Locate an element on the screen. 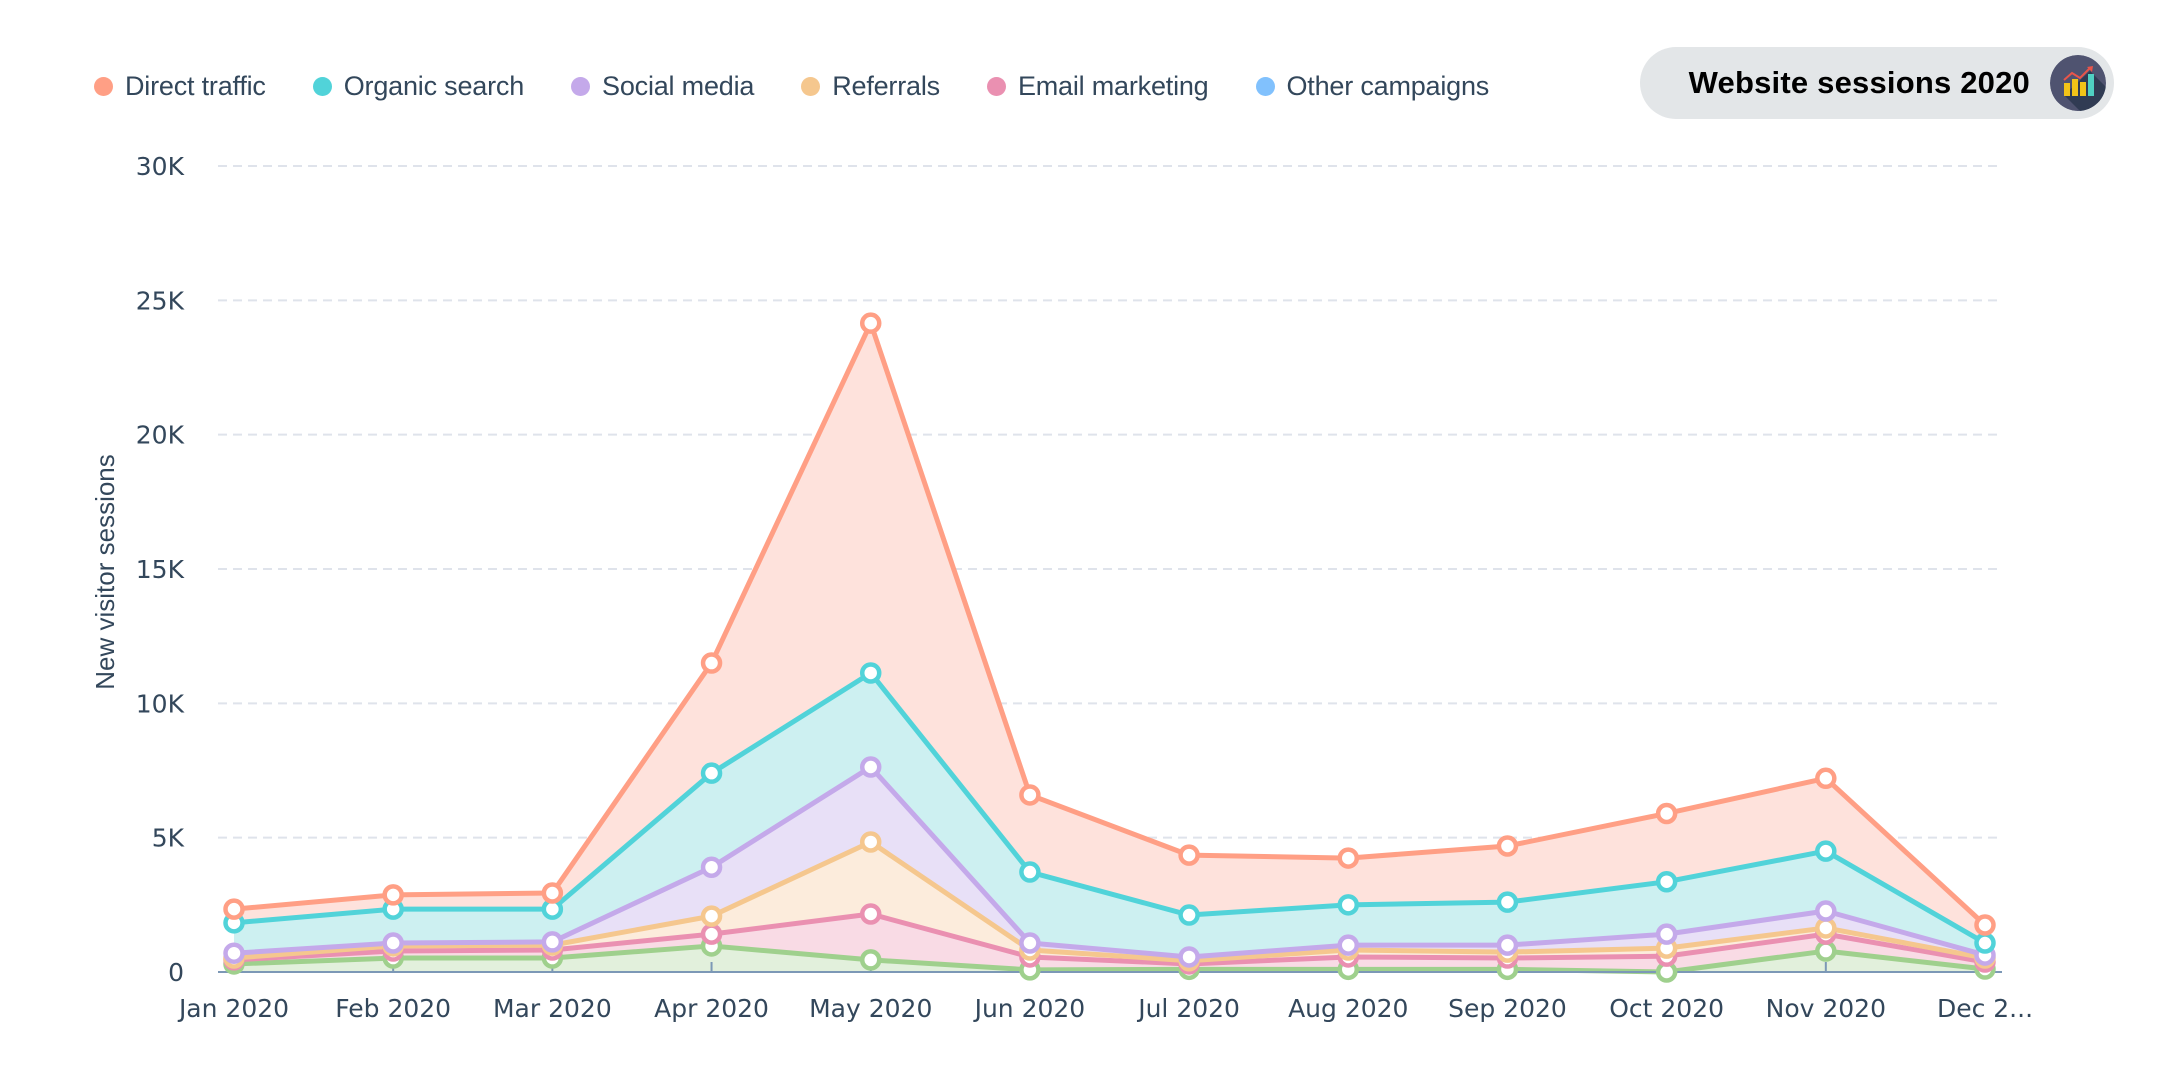 This screenshot has width=2160, height=1080. legend-label: Social media is located at coordinates (678, 85).